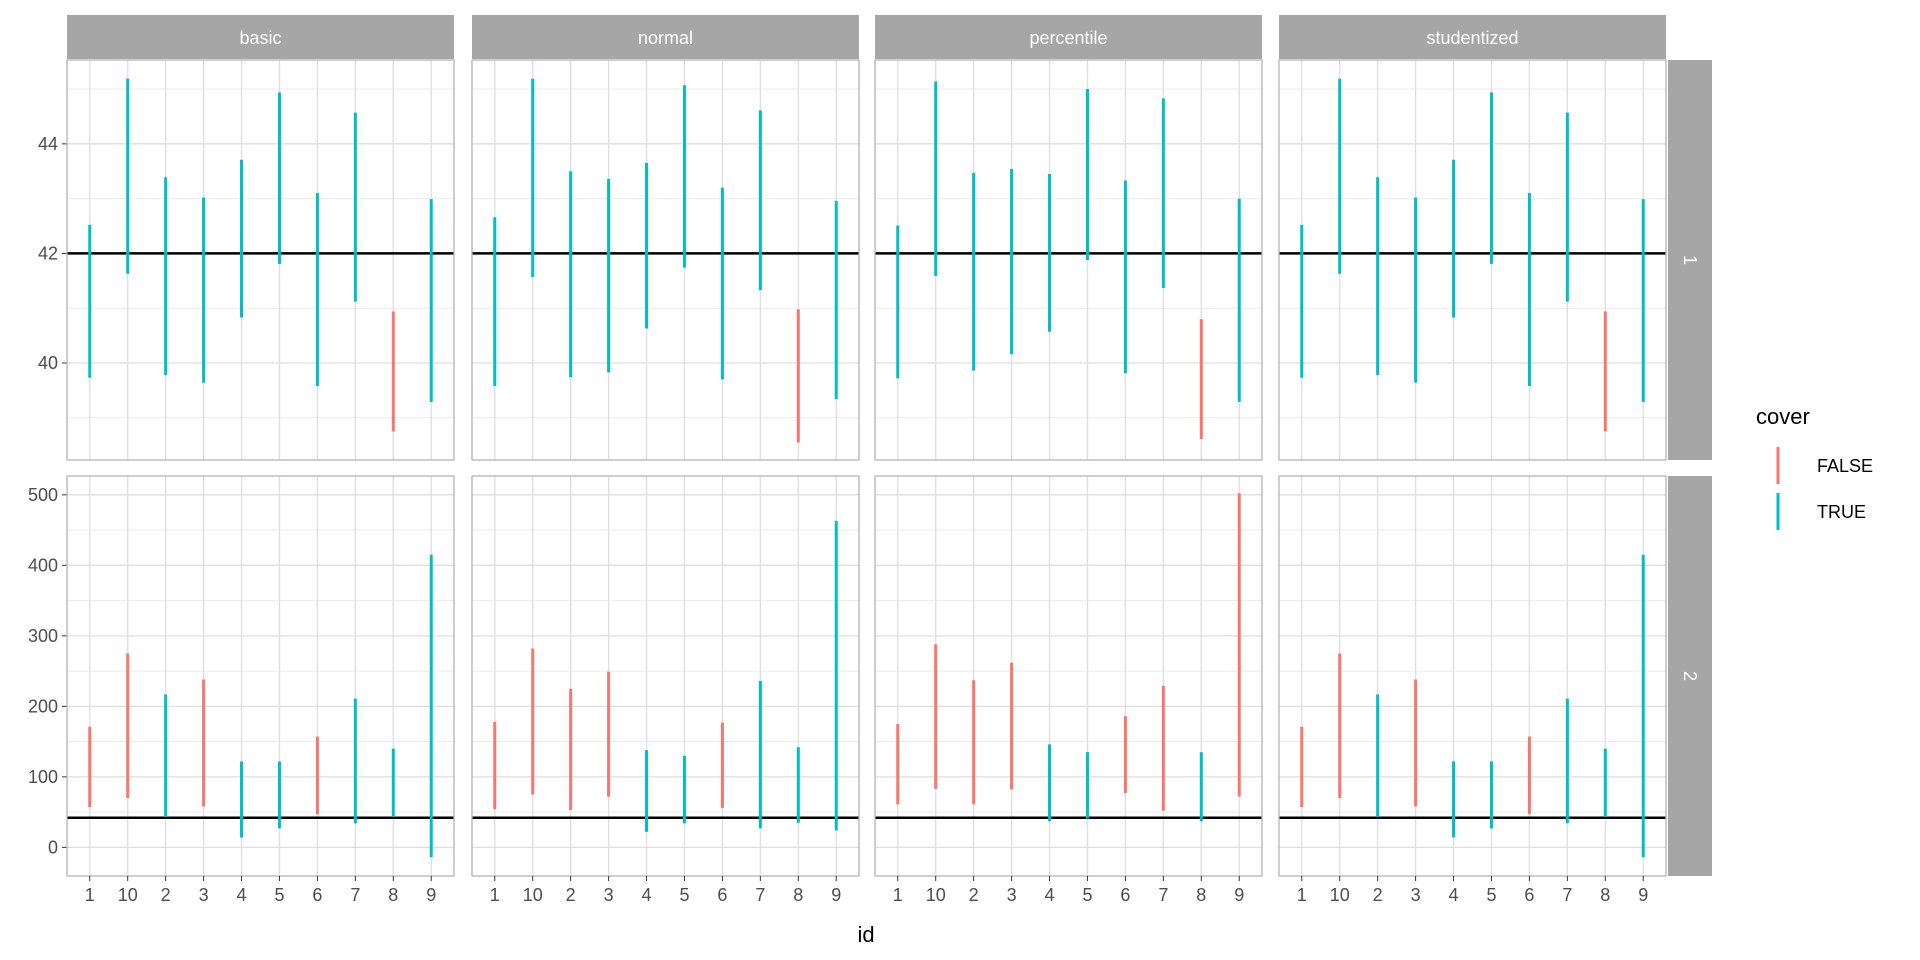 The image size is (1920, 960). I want to click on legend-label-true: TRUE, so click(1841, 512).